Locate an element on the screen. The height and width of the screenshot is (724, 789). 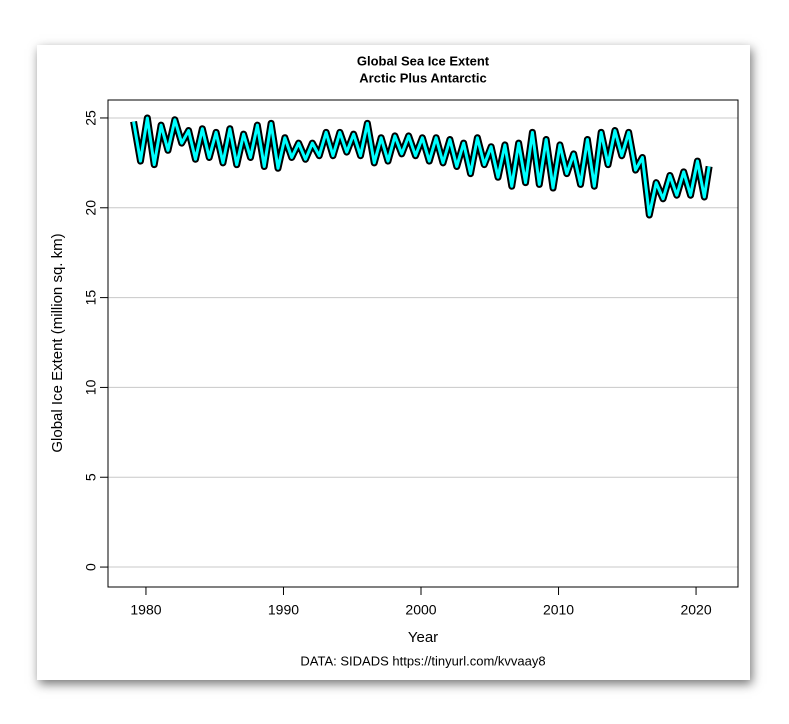
y-tick-label: 10 is located at coordinates (91, 387).